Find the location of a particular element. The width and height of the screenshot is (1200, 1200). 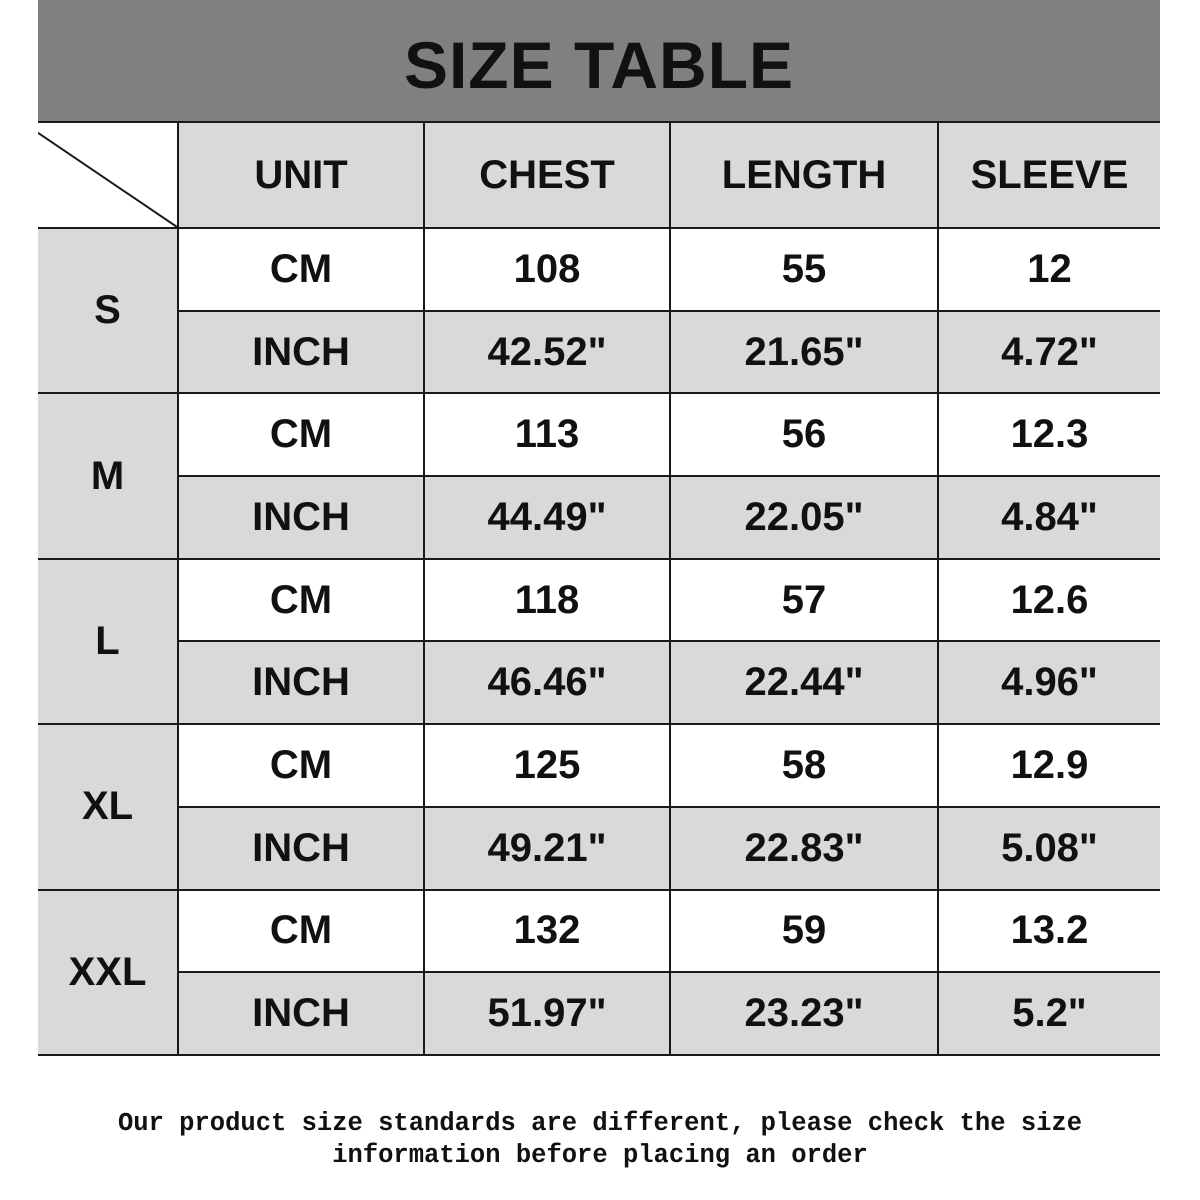

cell-chest: 108 is located at coordinates (547, 269).